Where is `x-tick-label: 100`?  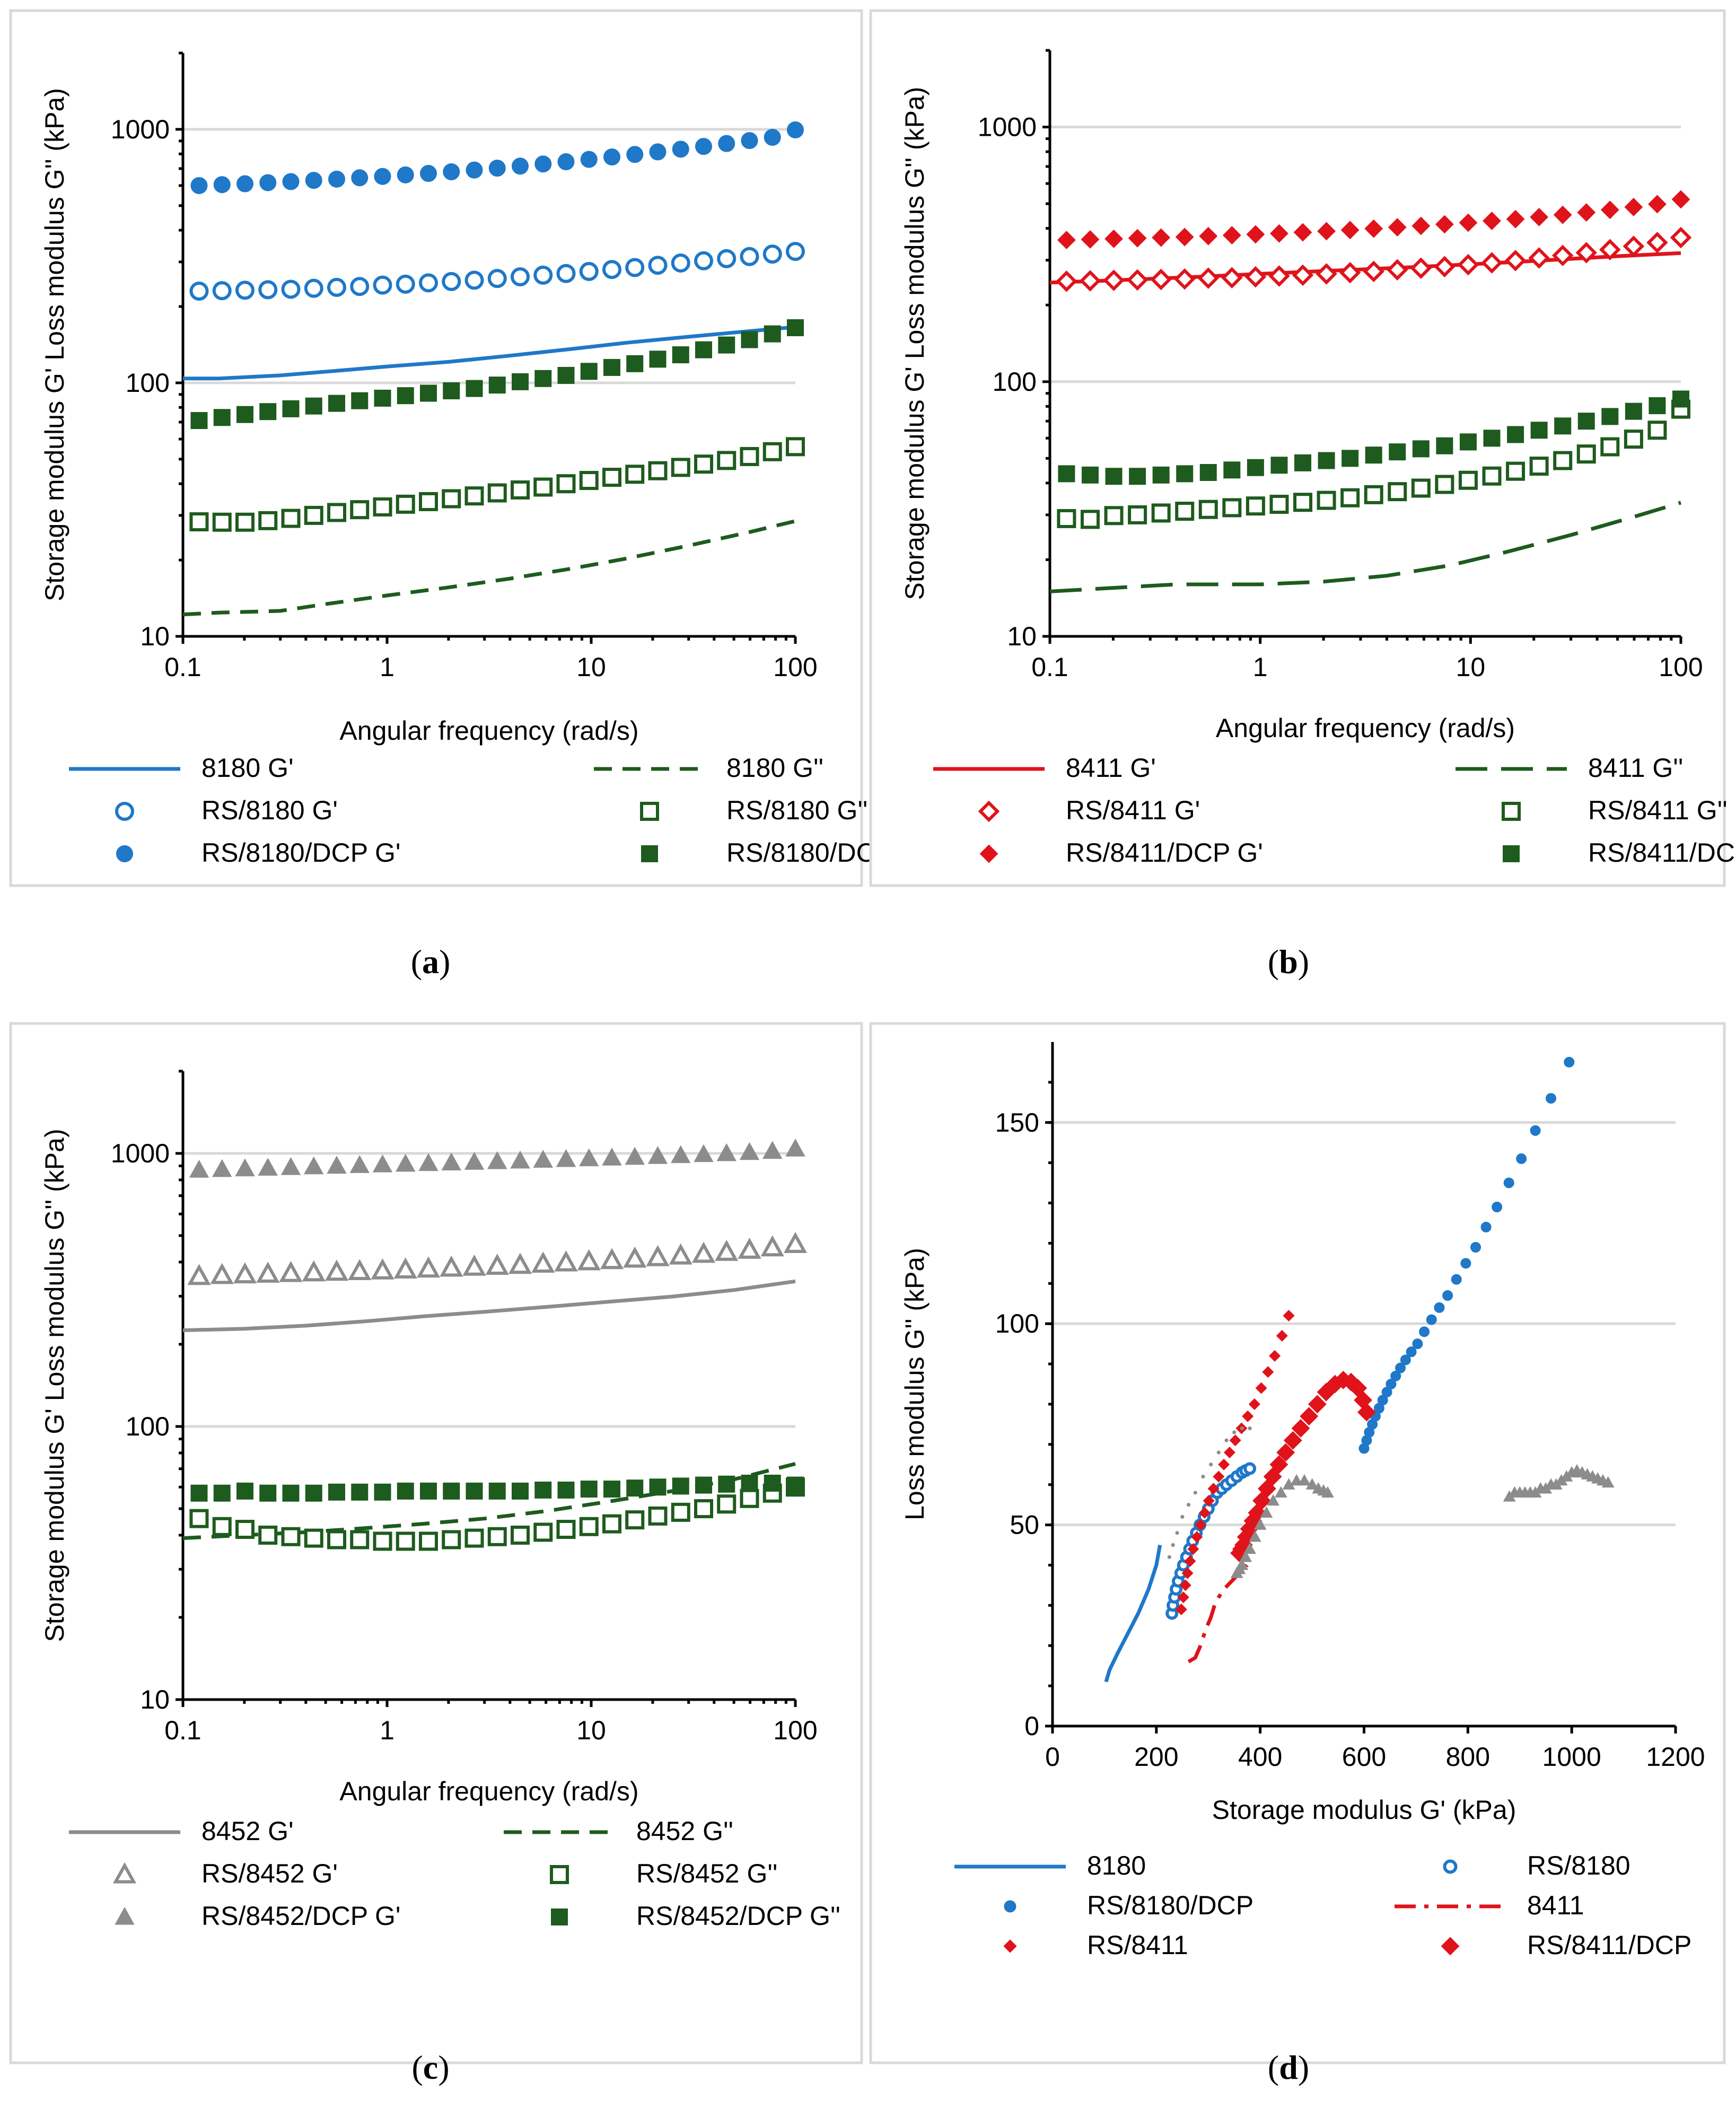
x-tick-label: 100 is located at coordinates (1681, 667).